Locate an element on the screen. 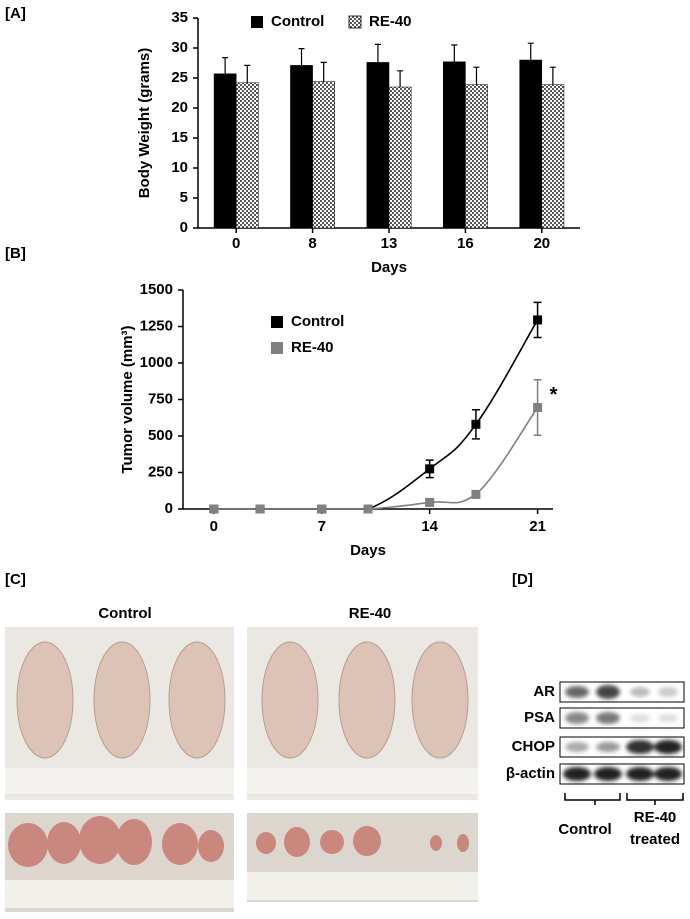  y-tick-label: 35 is located at coordinates (179, 17).